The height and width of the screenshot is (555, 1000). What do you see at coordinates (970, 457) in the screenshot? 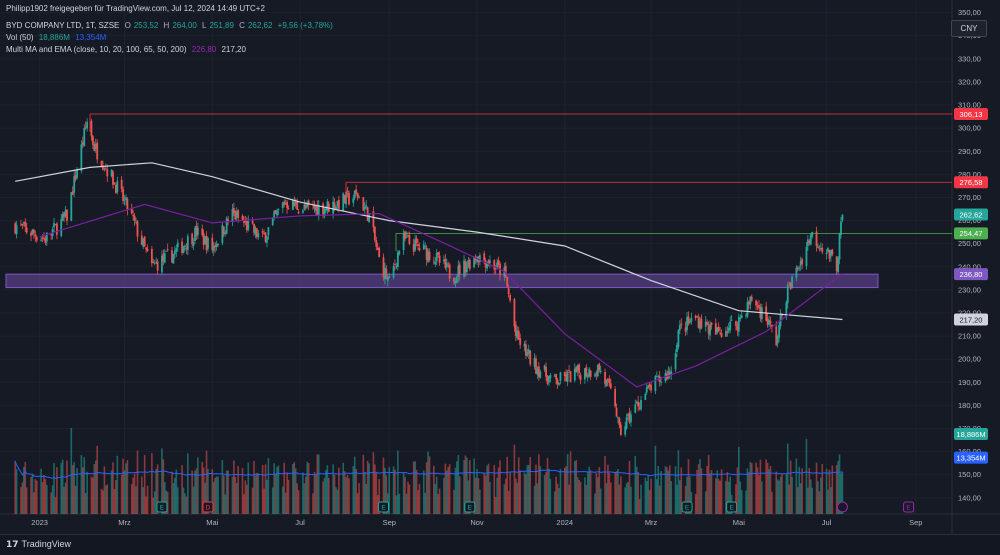
I see `volume-ma-badge-label: 13,354M` at bounding box center [970, 457].